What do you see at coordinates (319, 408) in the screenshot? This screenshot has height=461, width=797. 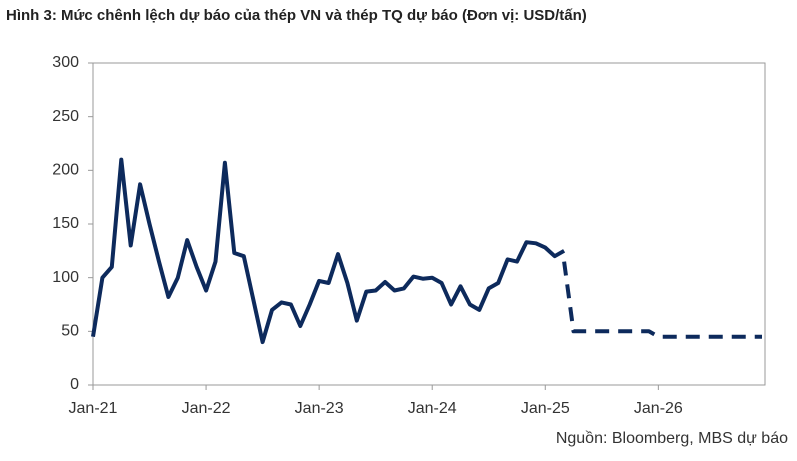 I see `x-tick-label: Jan-23` at bounding box center [319, 408].